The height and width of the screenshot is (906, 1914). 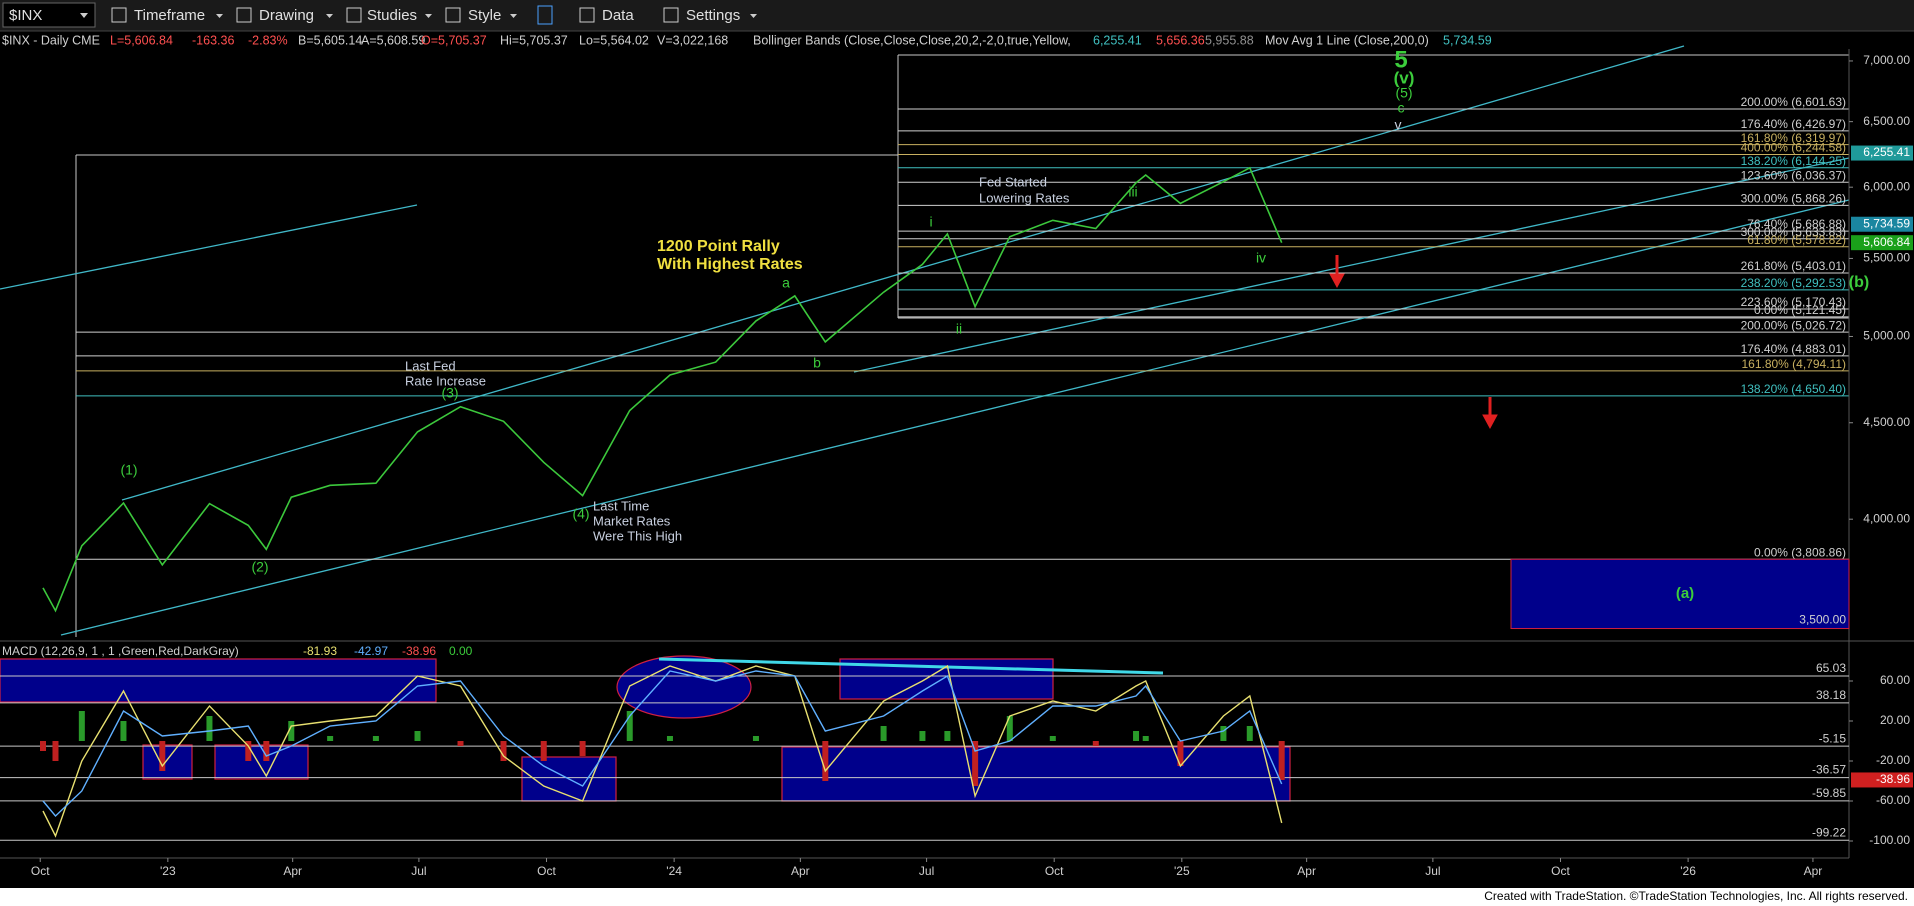 I want to click on layout-icon, so click(x=545, y=15).